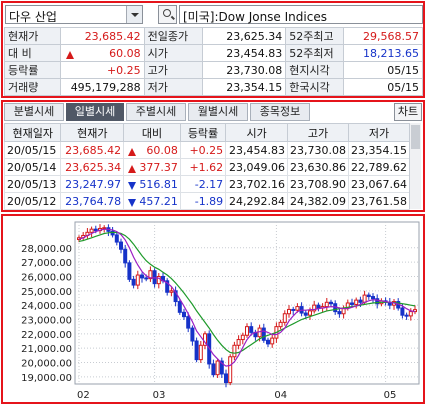 This screenshot has height=405, width=426. I want to click on low-value: 23,067.64, so click(379, 184).